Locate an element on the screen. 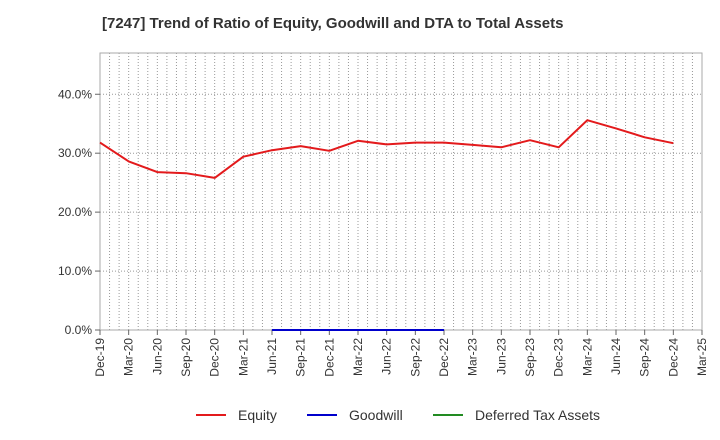 Image resolution: width=720 pixels, height=440 pixels. x-tick-label: Mar-25 is located at coordinates (702, 357).